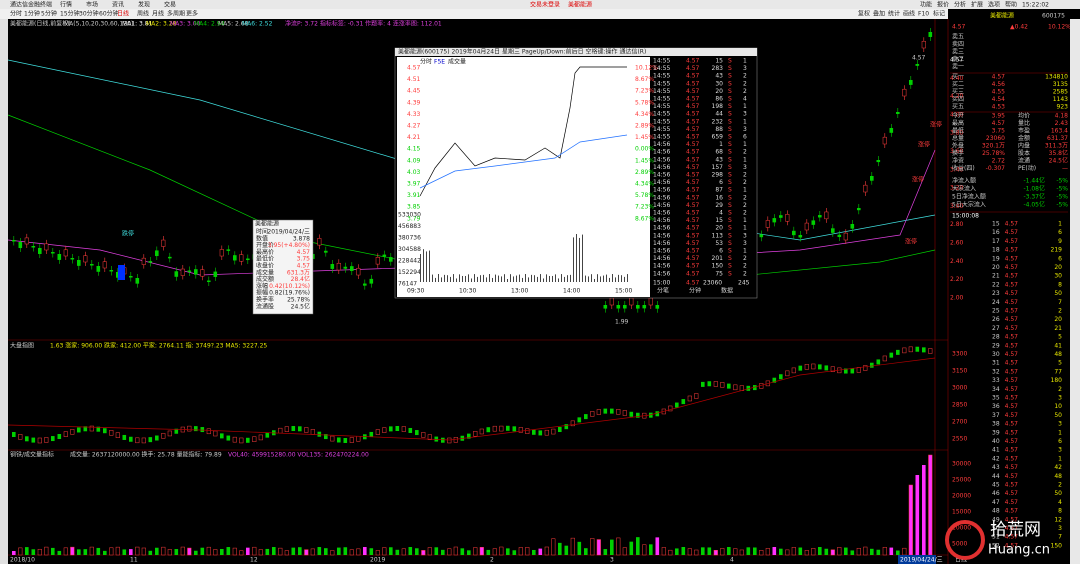 The height and width of the screenshot is (564, 1080). What do you see at coordinates (121, 272) in the screenshot?
I see `marker` at bounding box center [121, 272].